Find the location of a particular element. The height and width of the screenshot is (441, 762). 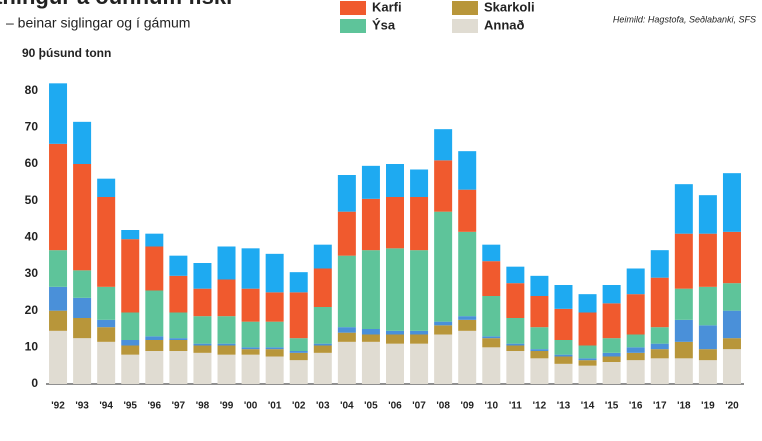

y-tick-label: 50 is located at coordinates (32, 200).